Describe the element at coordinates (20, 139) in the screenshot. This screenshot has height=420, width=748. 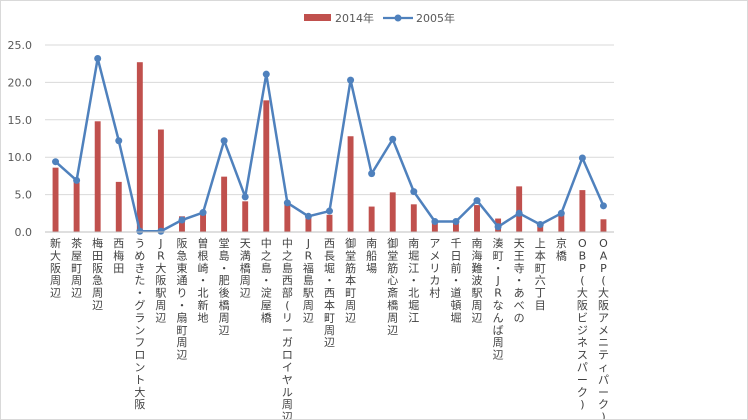
I see `y-axis-ticks: 0.0 5.0 10.0 15.0 20.0 25.0` at that location.